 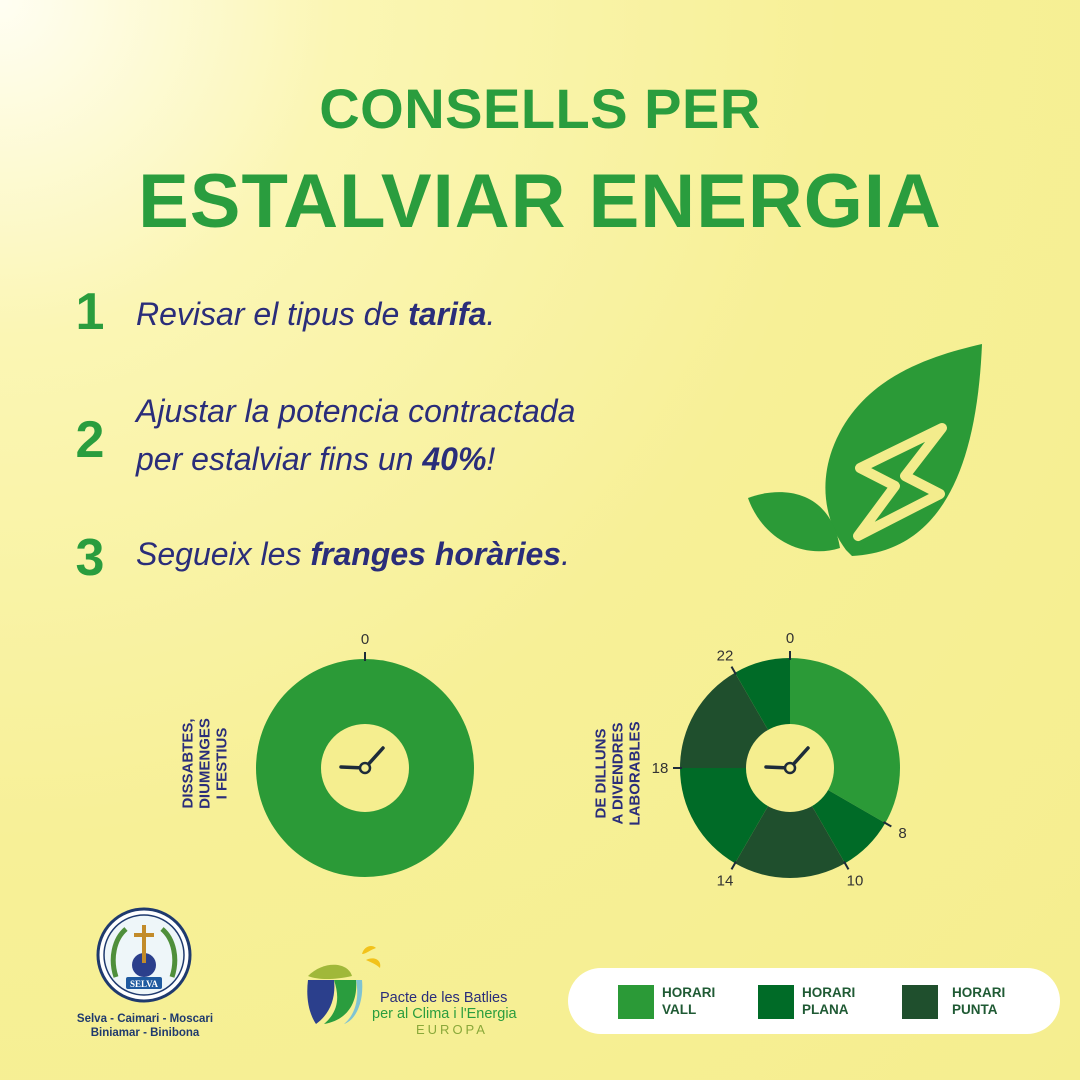 What do you see at coordinates (90, 440) in the screenshot?
I see `tip-2-number: 2` at bounding box center [90, 440].